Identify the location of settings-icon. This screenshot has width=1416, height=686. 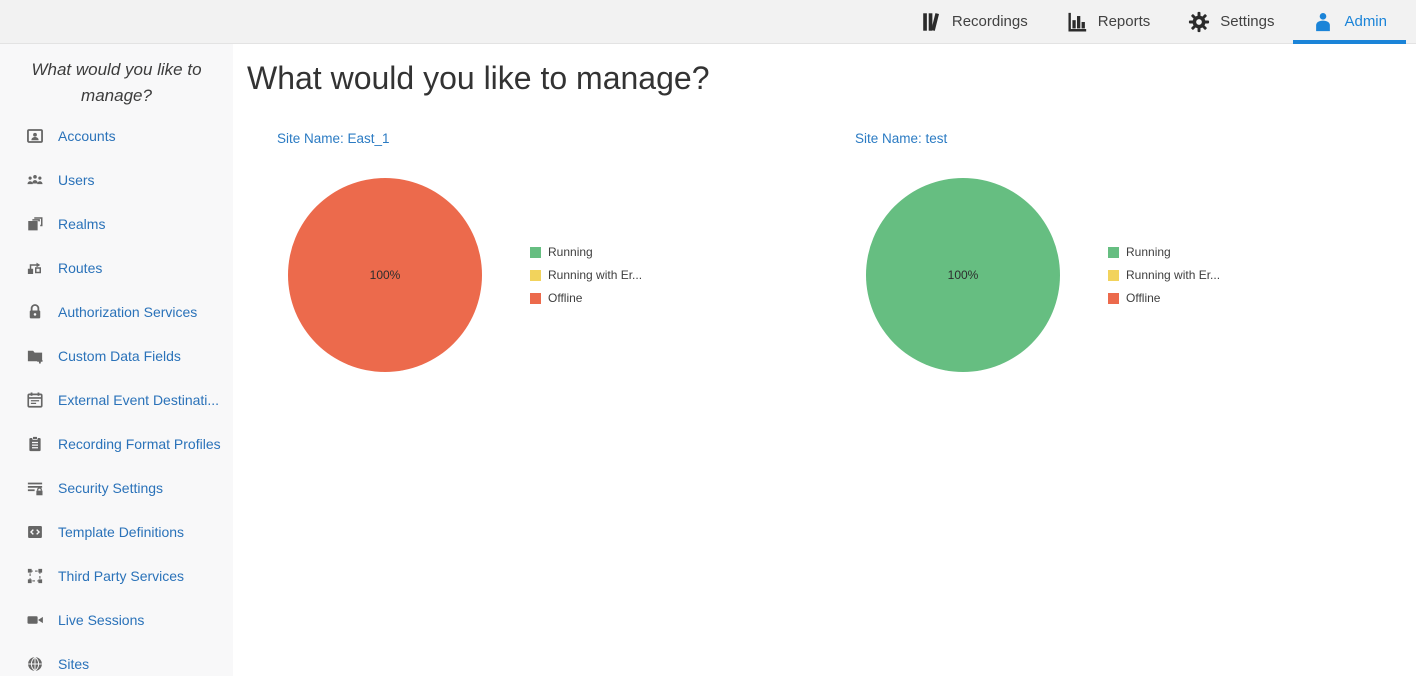
(1199, 22).